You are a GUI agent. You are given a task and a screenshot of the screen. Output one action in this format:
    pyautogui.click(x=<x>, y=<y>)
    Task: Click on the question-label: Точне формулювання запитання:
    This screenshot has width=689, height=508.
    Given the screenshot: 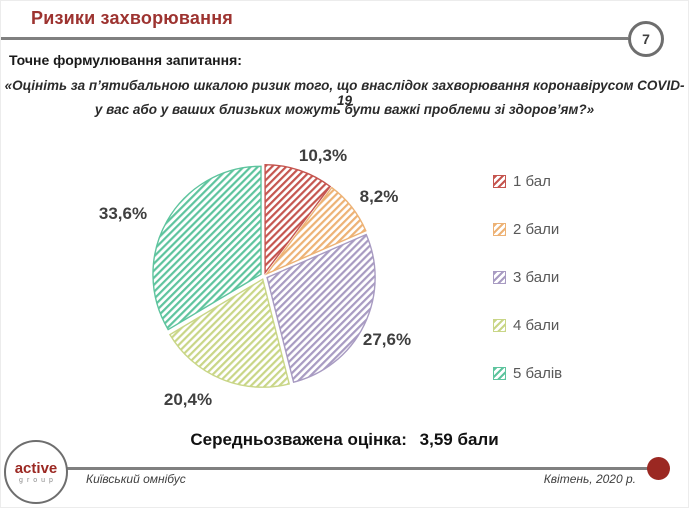 What is the action you would take?
    pyautogui.click(x=125, y=60)
    